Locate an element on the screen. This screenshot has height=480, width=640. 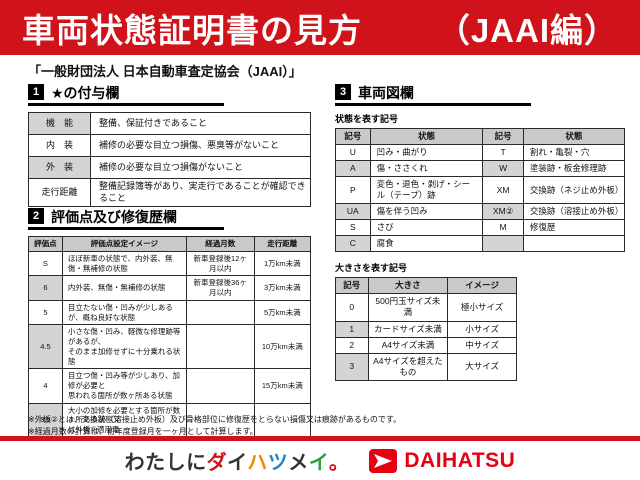
table-cell: T is located at coordinates (503, 153).